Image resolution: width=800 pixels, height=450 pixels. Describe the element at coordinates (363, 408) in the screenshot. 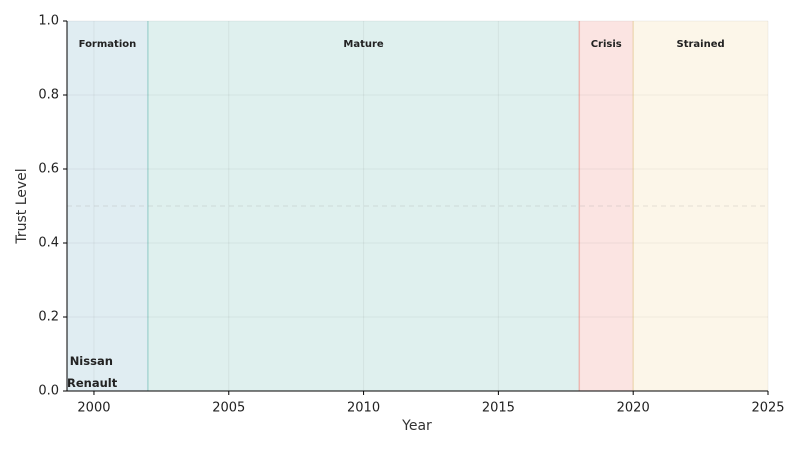

I see `x-tick-label: 2010` at that location.